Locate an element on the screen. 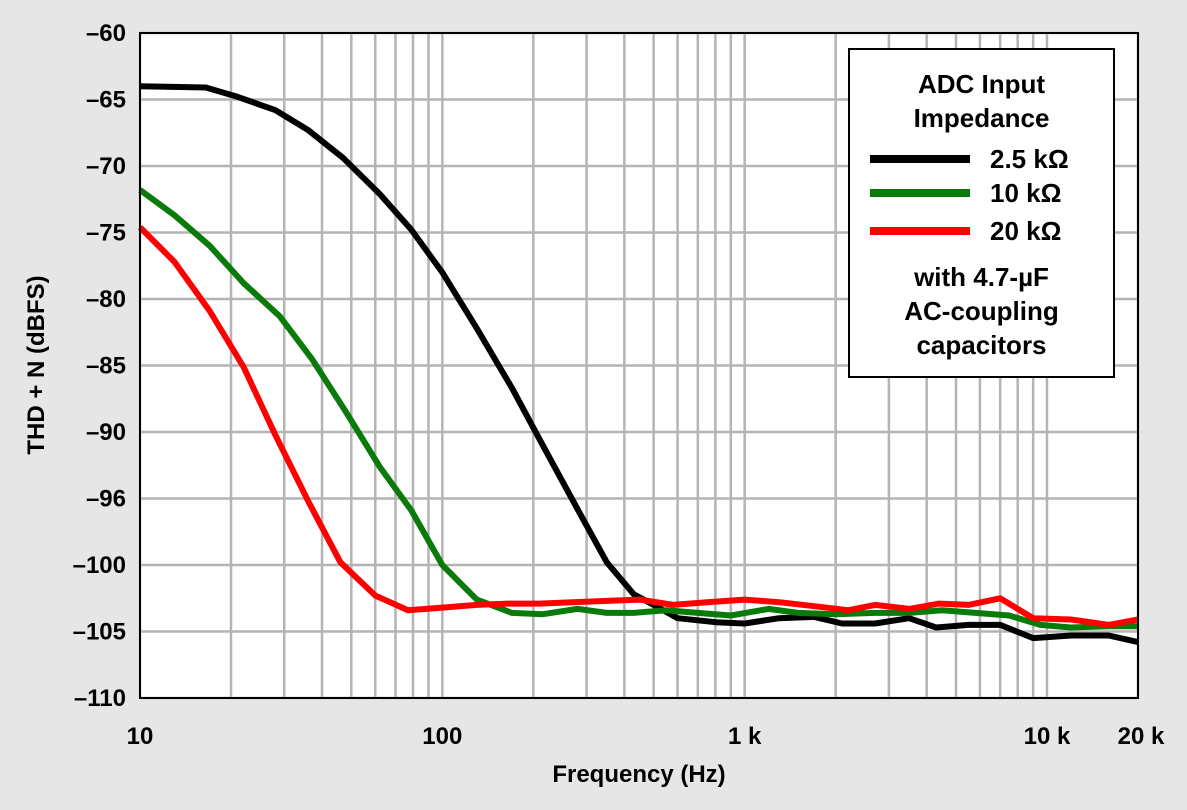 This screenshot has width=1187, height=810. y-tick-label: –96 is located at coordinates (106, 499).